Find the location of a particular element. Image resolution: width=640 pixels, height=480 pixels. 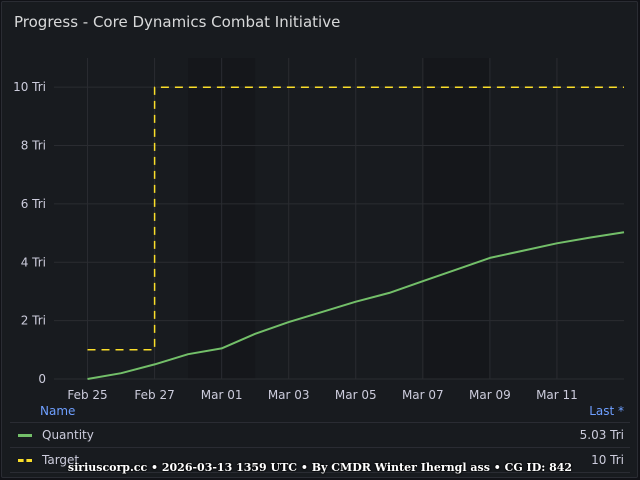

y-tick-label: 6 Tri is located at coordinates (33, 204).